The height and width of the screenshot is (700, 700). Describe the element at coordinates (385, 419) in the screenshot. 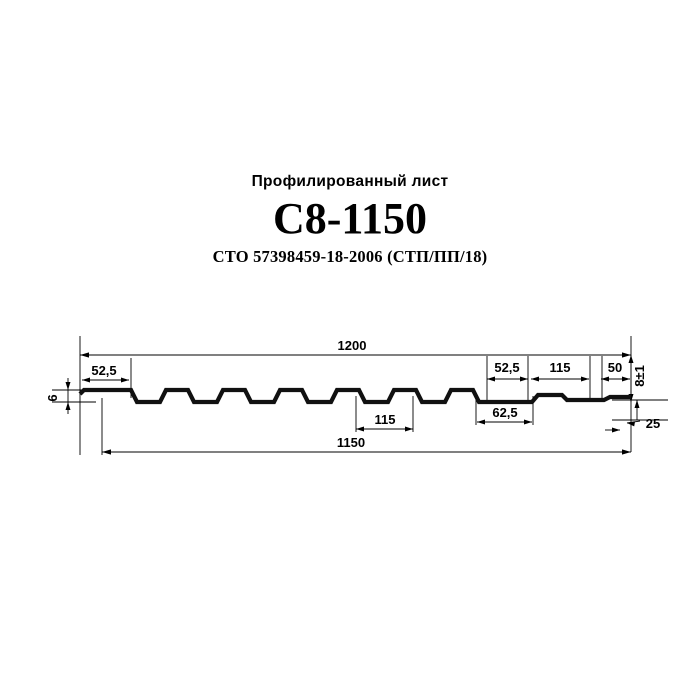

I see `dim-label-115-bottom: 115` at that location.